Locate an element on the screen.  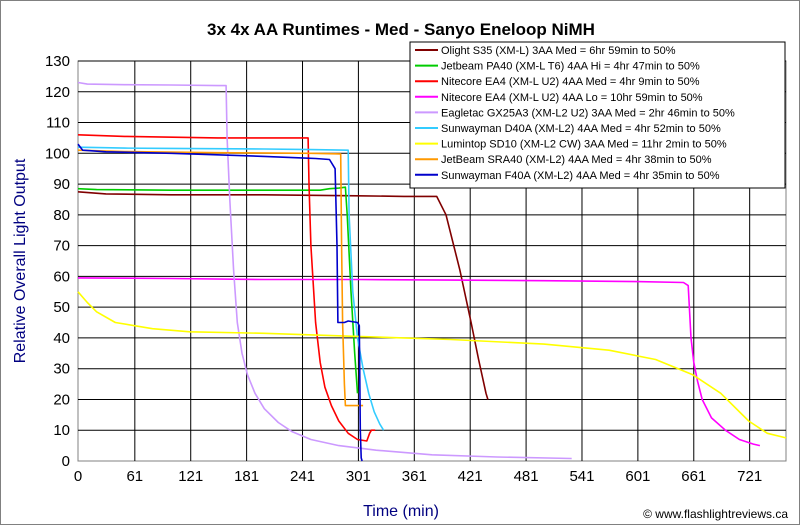
y-tick-label: 50 is located at coordinates (61, 307).